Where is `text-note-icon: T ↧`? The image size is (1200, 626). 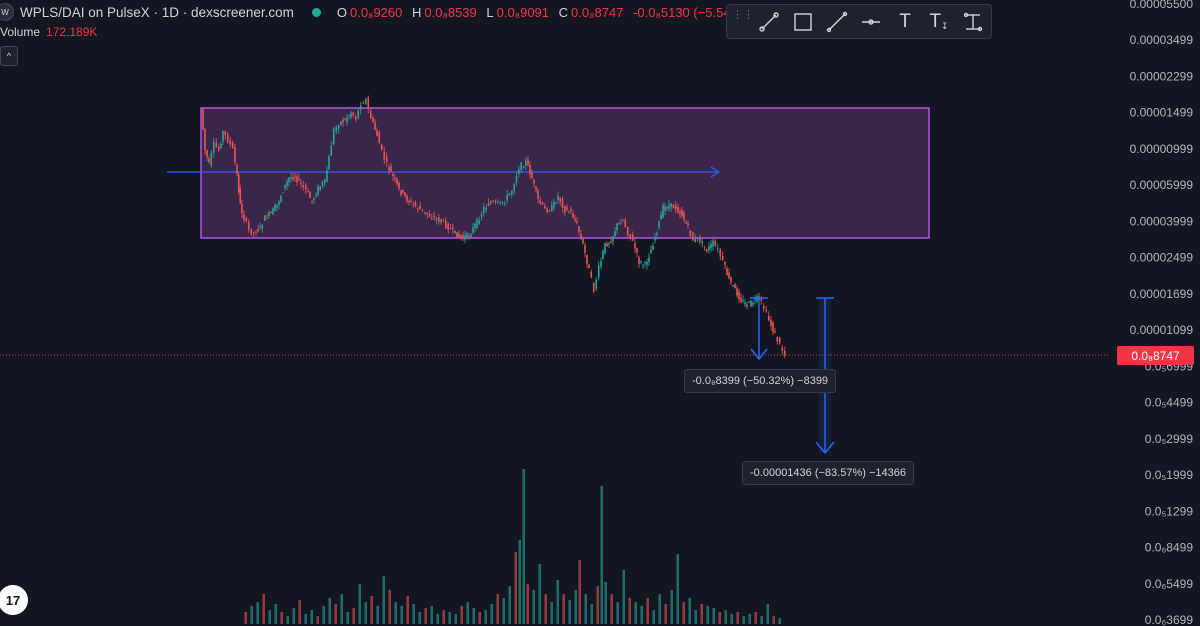
text-note-icon: T ↧ is located at coordinates (939, 21).